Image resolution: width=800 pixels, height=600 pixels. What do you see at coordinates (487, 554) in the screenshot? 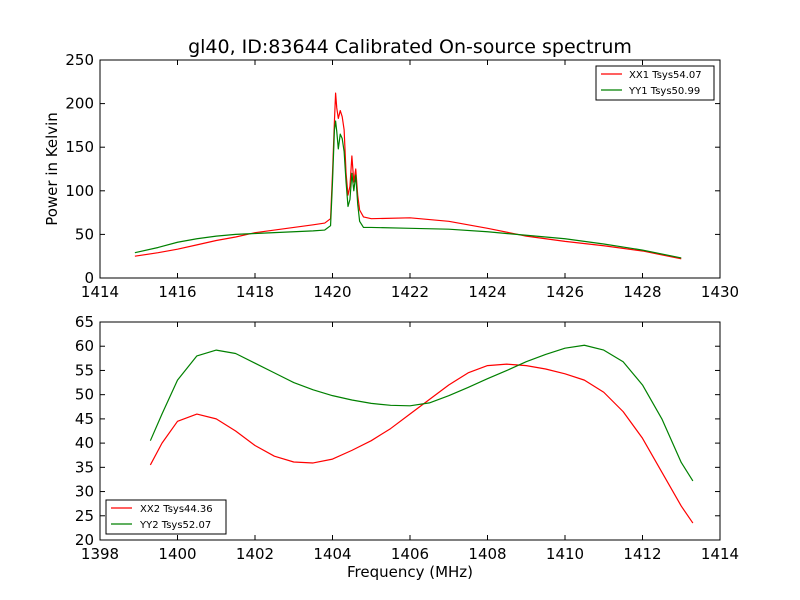
I see `bottom-x-tick-label: 1408` at bounding box center [487, 554].